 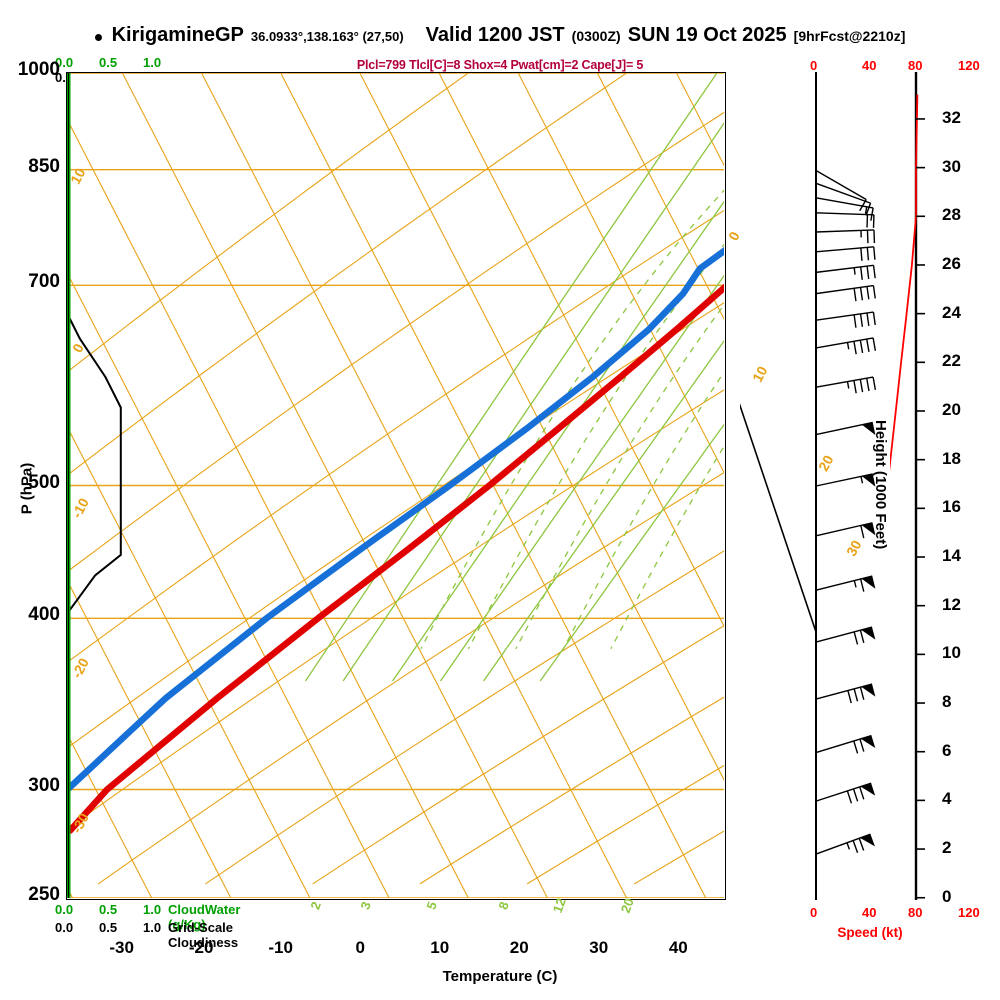 I want to click on height-tick-12: 12, so click(x=951, y=604).